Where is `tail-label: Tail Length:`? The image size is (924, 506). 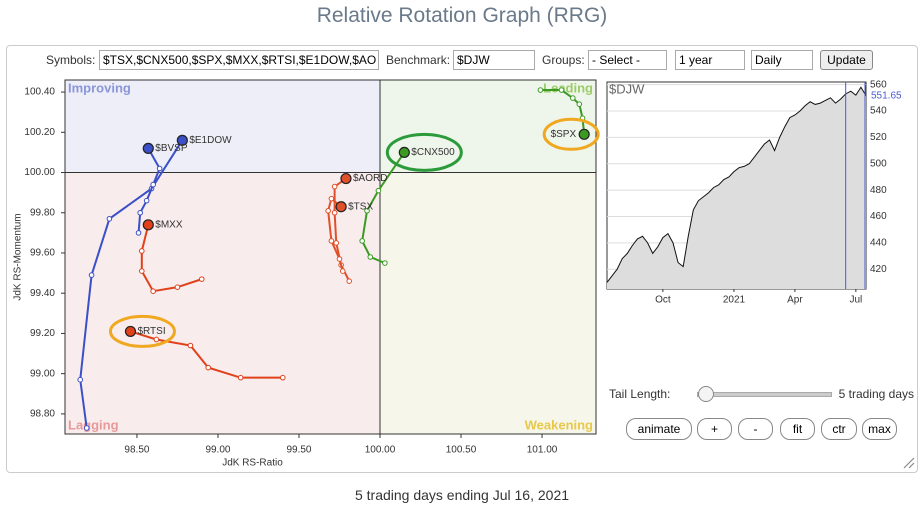
tail-label: Tail Length: is located at coordinates (640, 394).